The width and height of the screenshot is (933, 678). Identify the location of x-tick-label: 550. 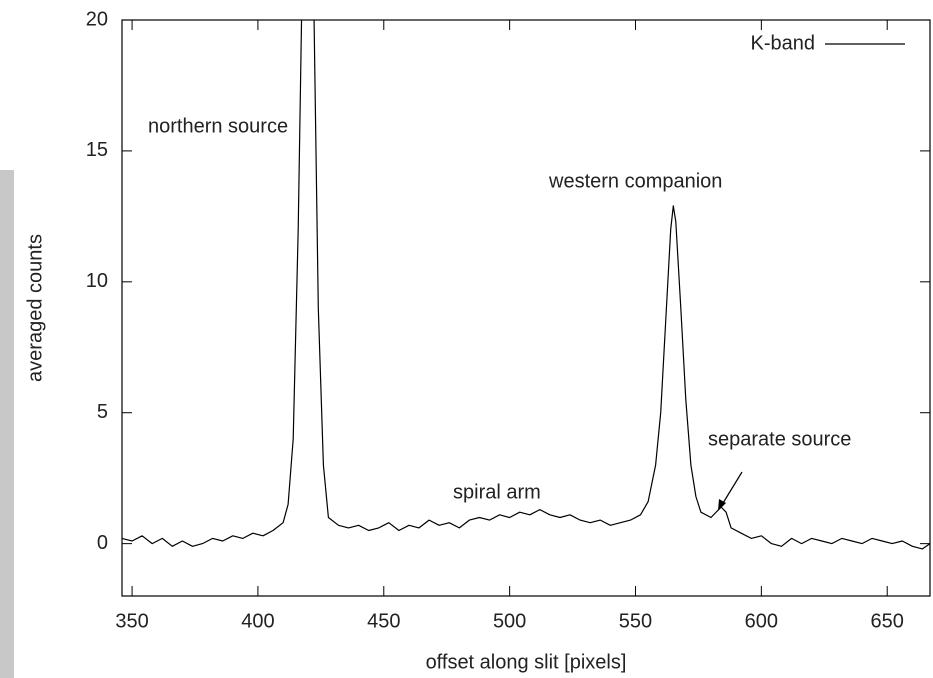
(635, 621).